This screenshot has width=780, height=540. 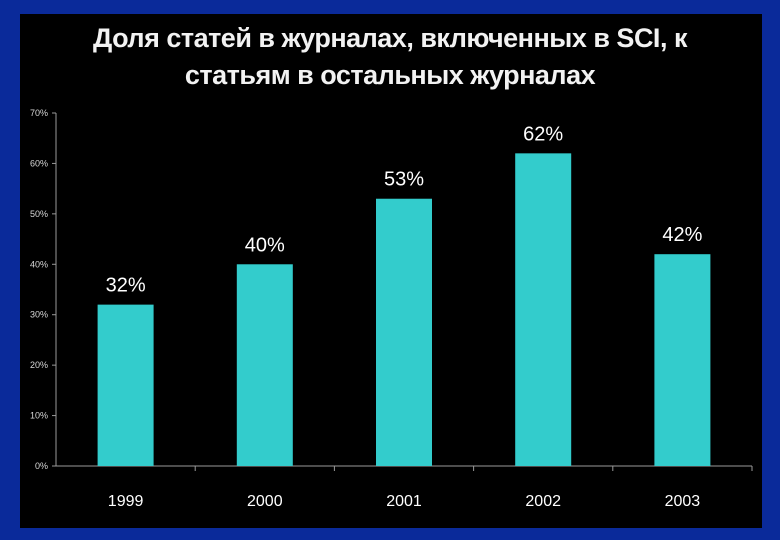 What do you see at coordinates (39, 264) in the screenshot?
I see `y-tick-label: 40%` at bounding box center [39, 264].